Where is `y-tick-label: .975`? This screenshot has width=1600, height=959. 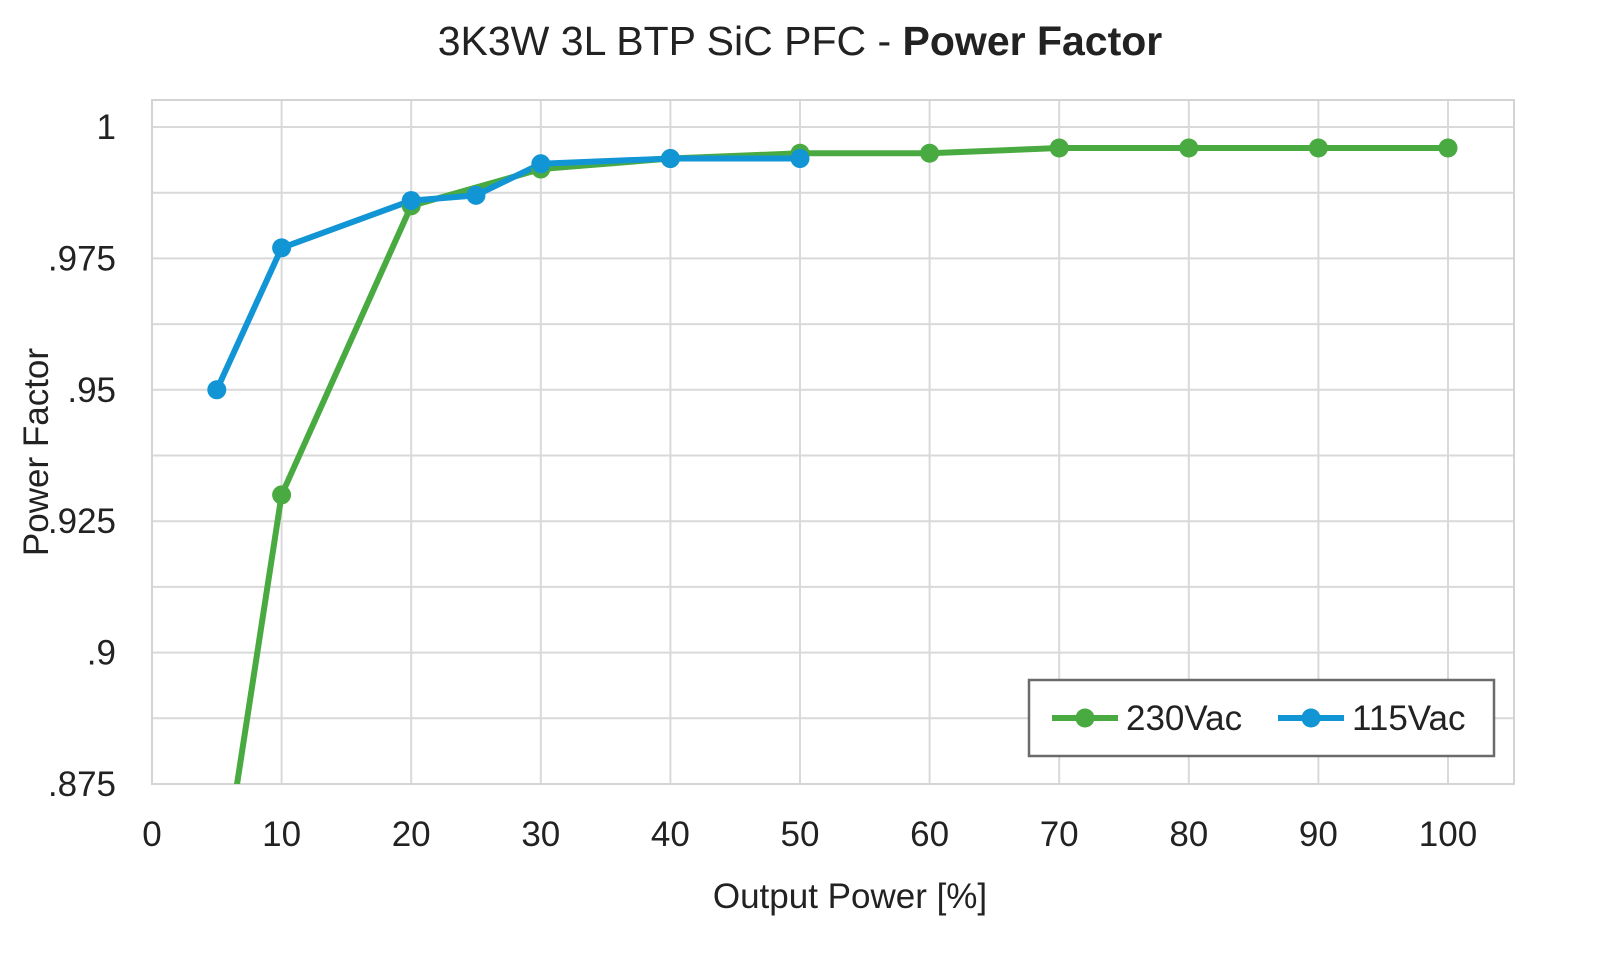 y-tick-label: .975 is located at coordinates (82, 258).